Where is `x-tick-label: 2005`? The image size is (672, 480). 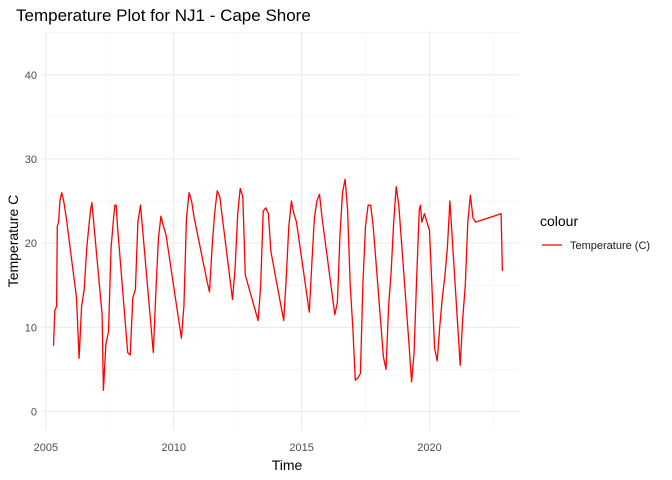
x-tick-label: 2005 is located at coordinates (46, 448).